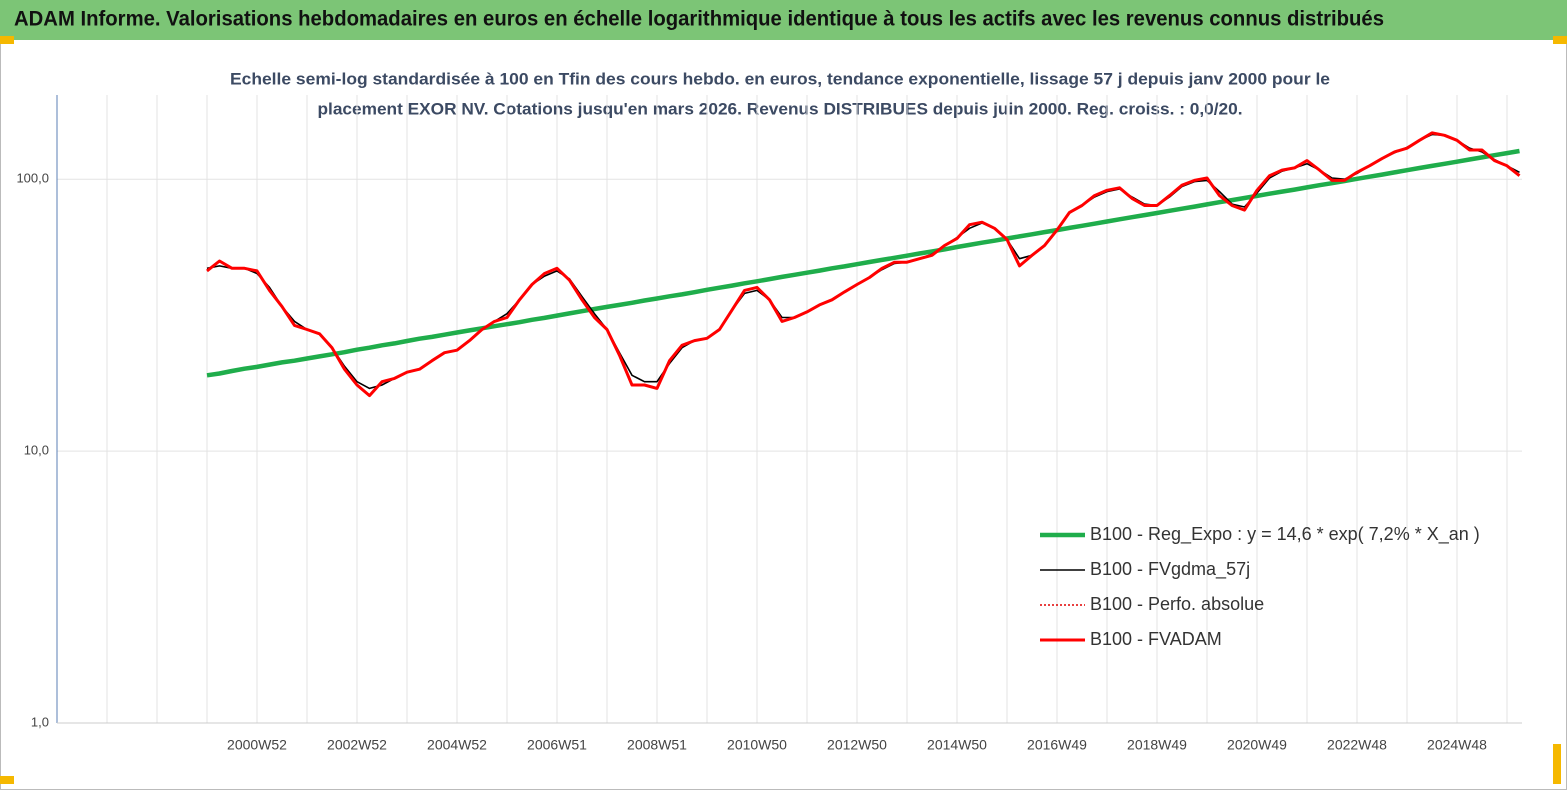 The height and width of the screenshot is (790, 1567). What do you see at coordinates (357, 745) in the screenshot?
I see `x-tick-label: 2002W52` at bounding box center [357, 745].